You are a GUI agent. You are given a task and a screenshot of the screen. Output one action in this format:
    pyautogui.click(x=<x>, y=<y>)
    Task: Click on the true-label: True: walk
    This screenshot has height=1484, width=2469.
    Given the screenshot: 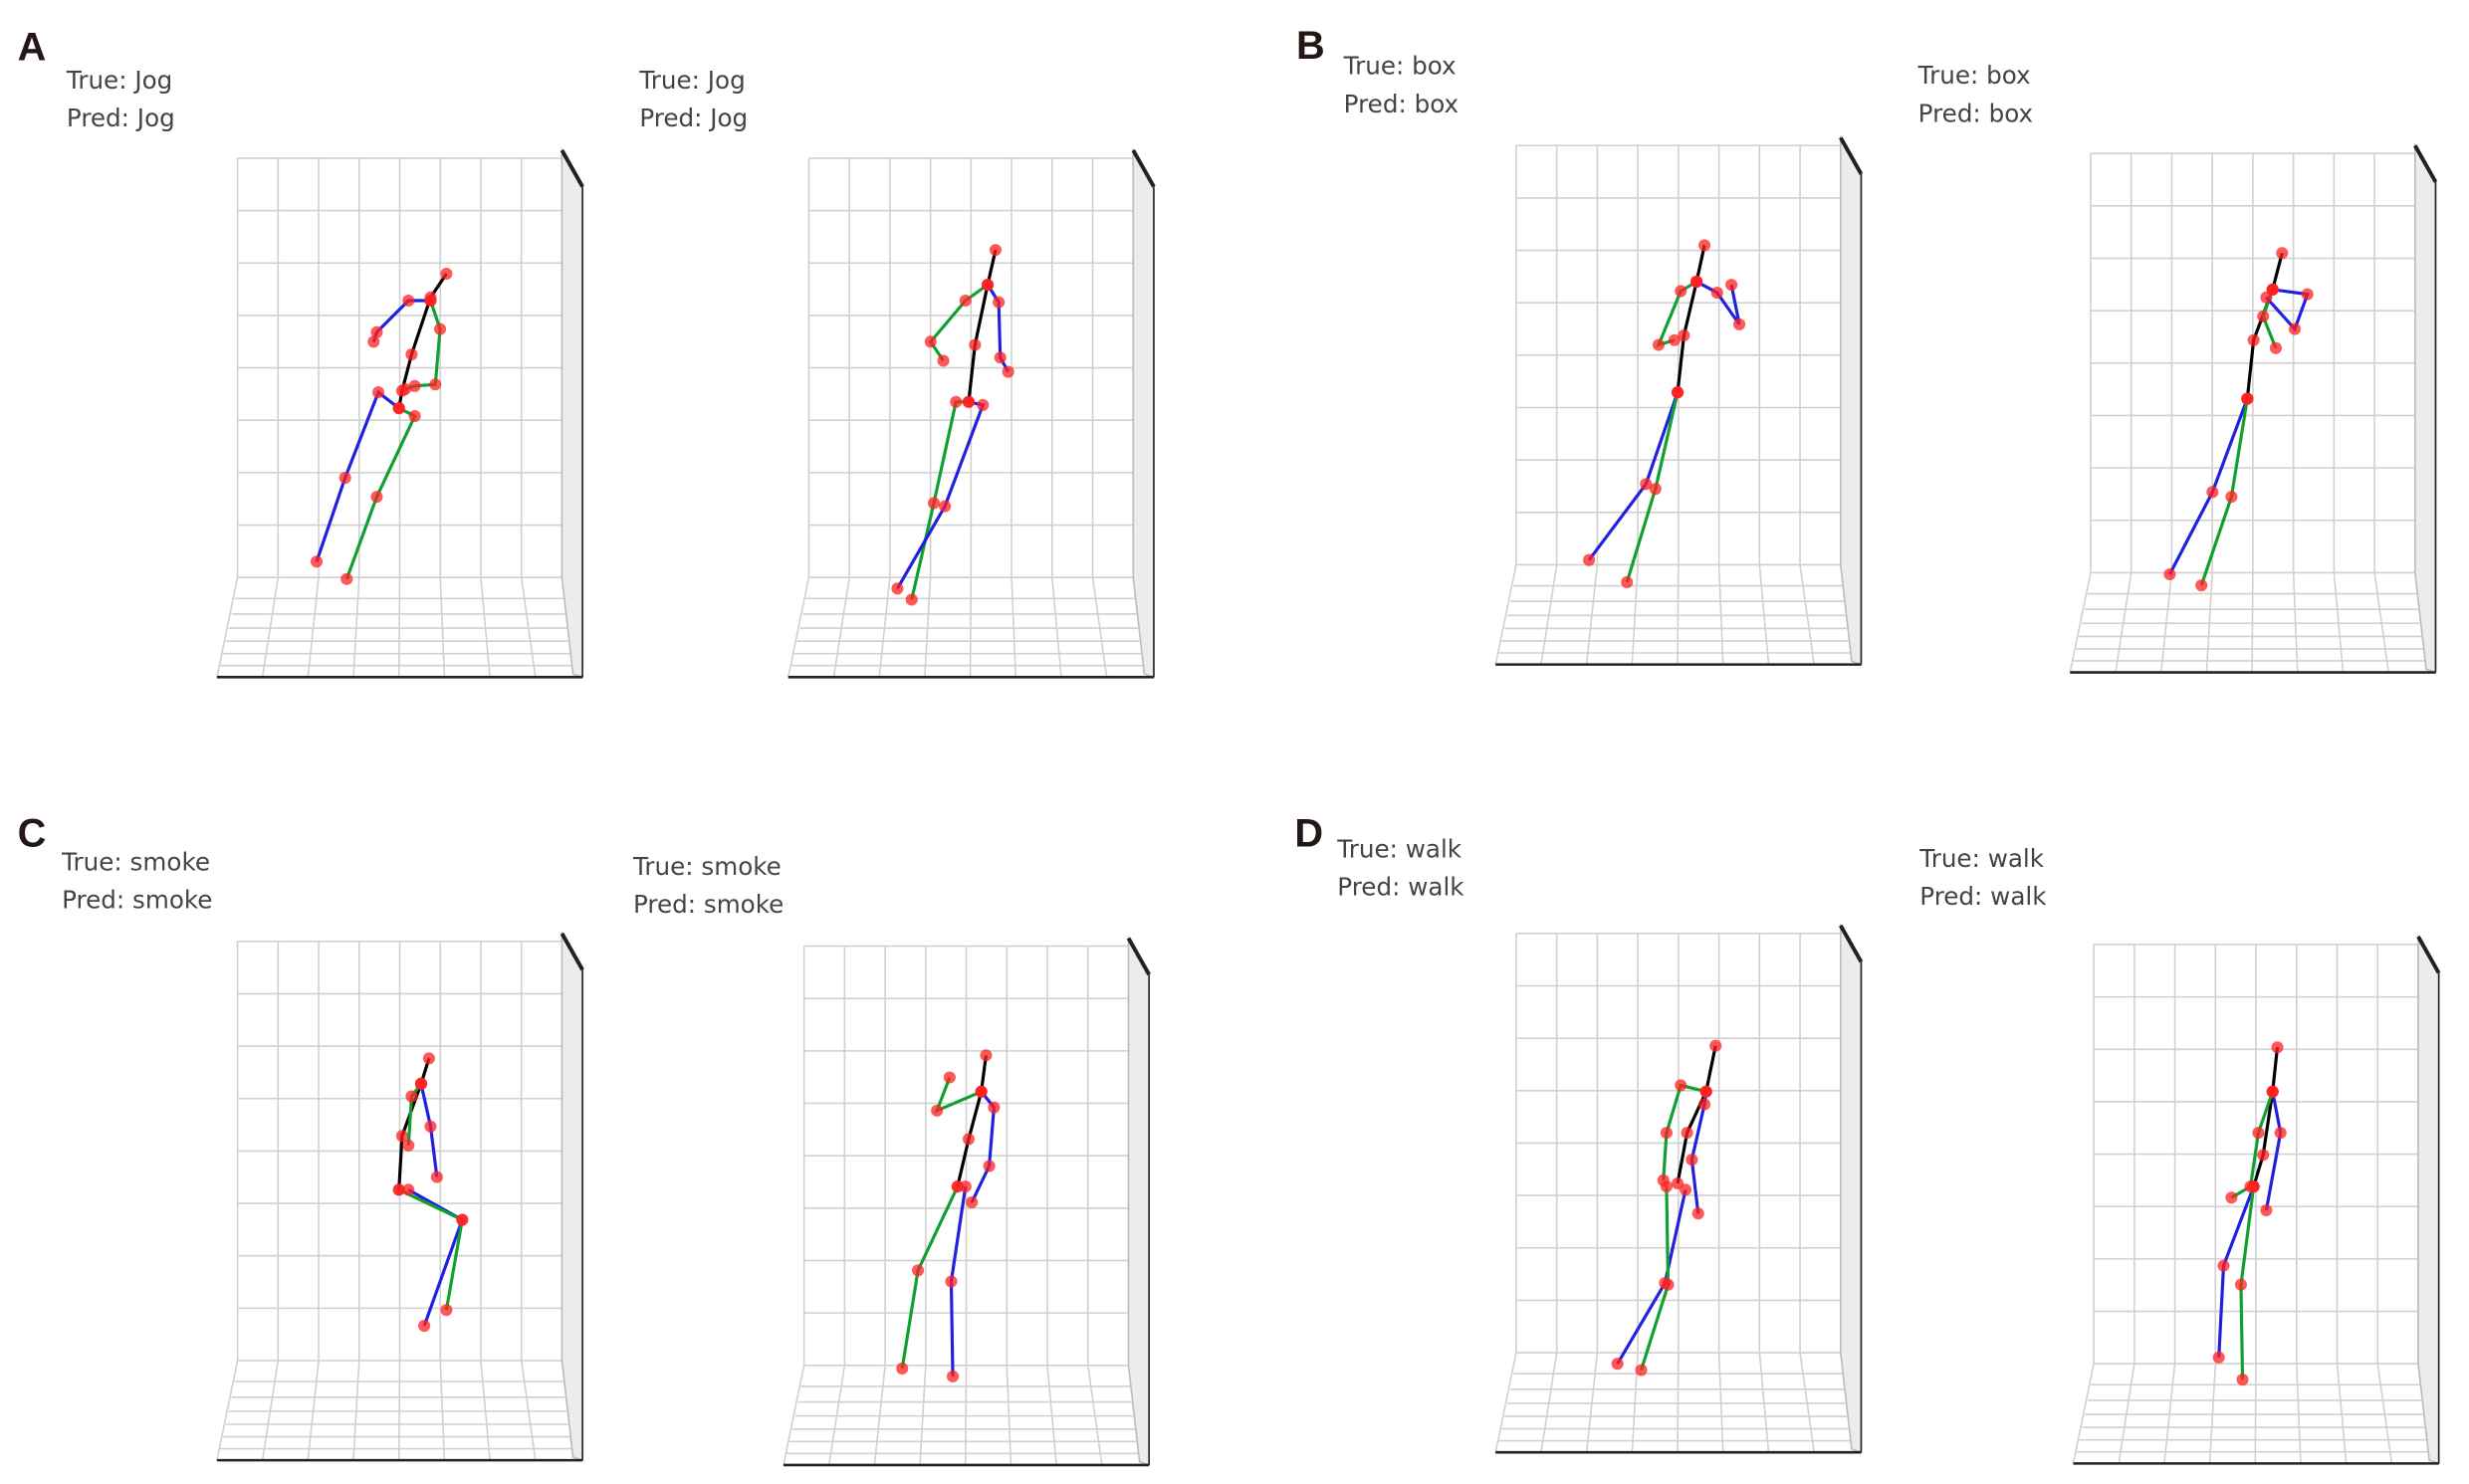 What is the action you would take?
    pyautogui.click(x=1399, y=850)
    